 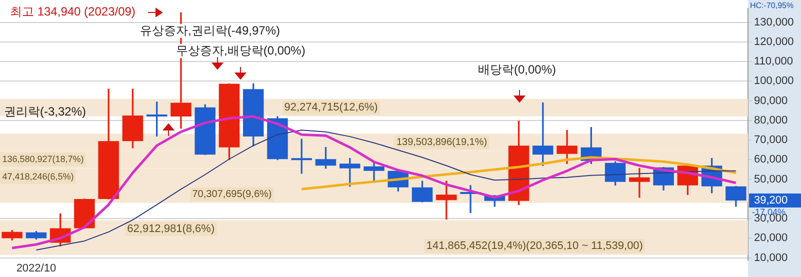 I want to click on y-tick-label: 20,000, so click(x=771, y=238).